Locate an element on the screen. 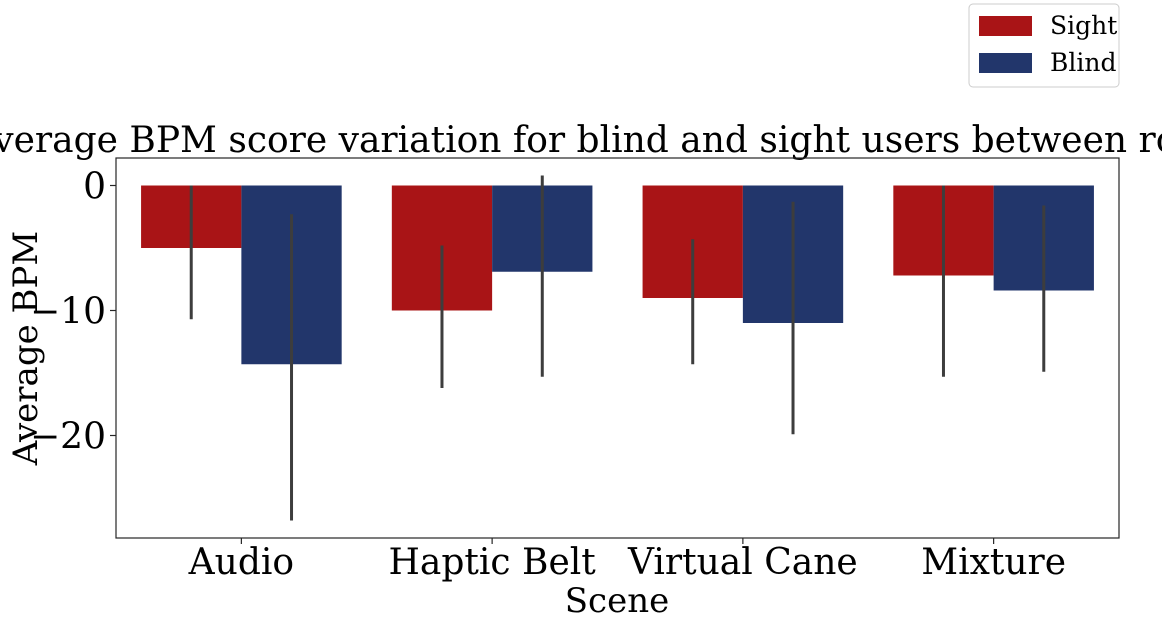 The image size is (1162, 629). legend-swatch-sight is located at coordinates (1005, 26).